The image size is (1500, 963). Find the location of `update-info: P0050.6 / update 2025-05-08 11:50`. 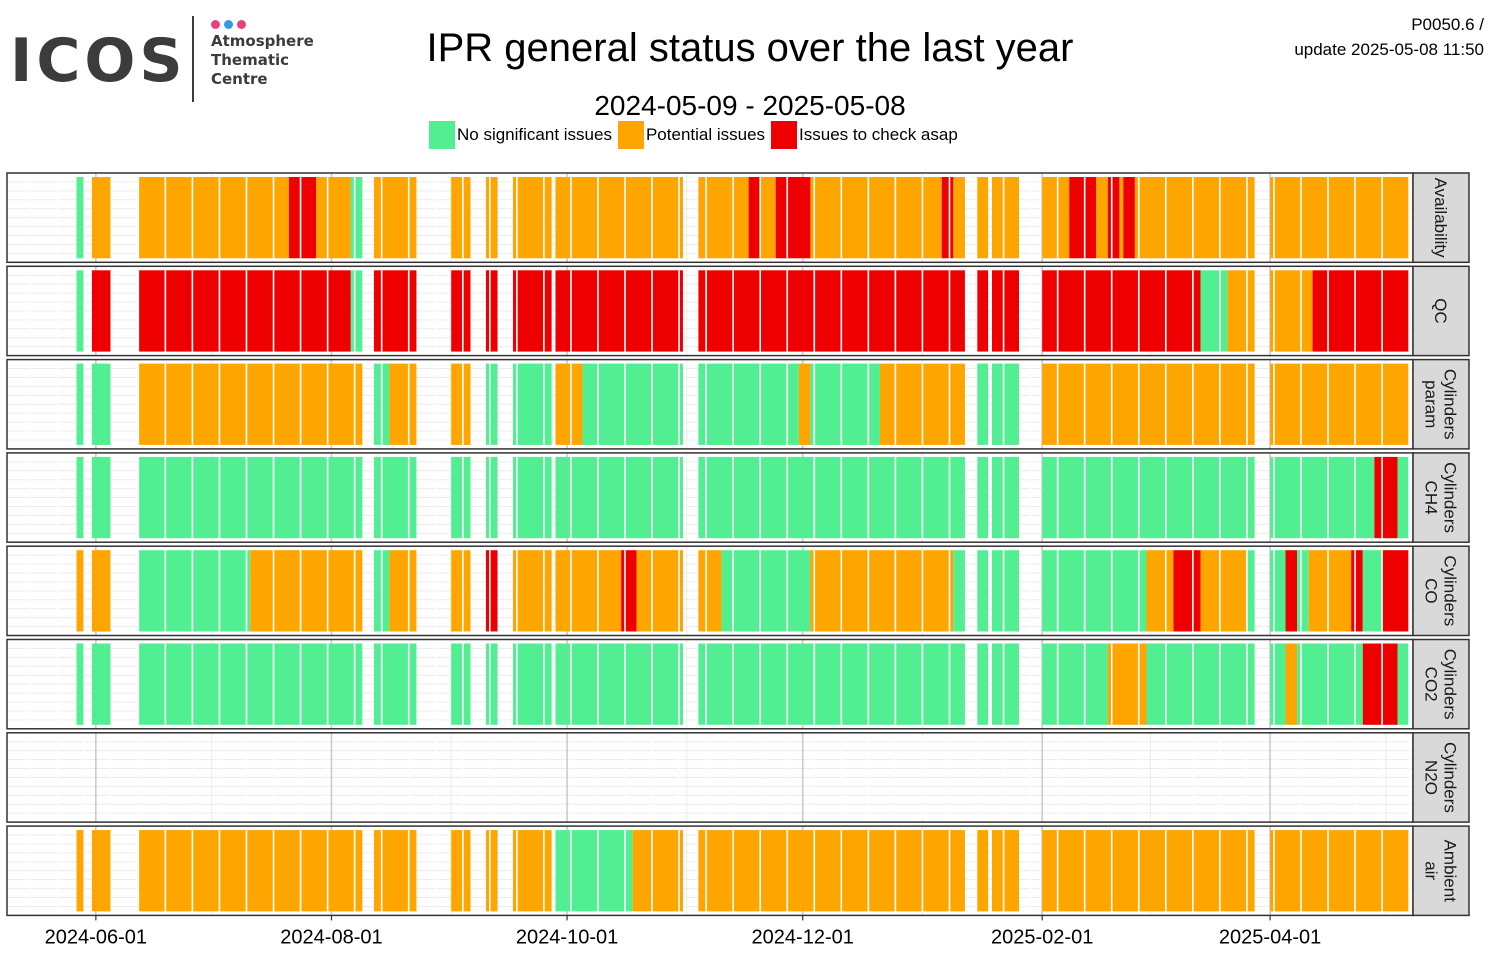

update-info: P0050.6 / update 2025-05-08 11:50 is located at coordinates (1389, 37).